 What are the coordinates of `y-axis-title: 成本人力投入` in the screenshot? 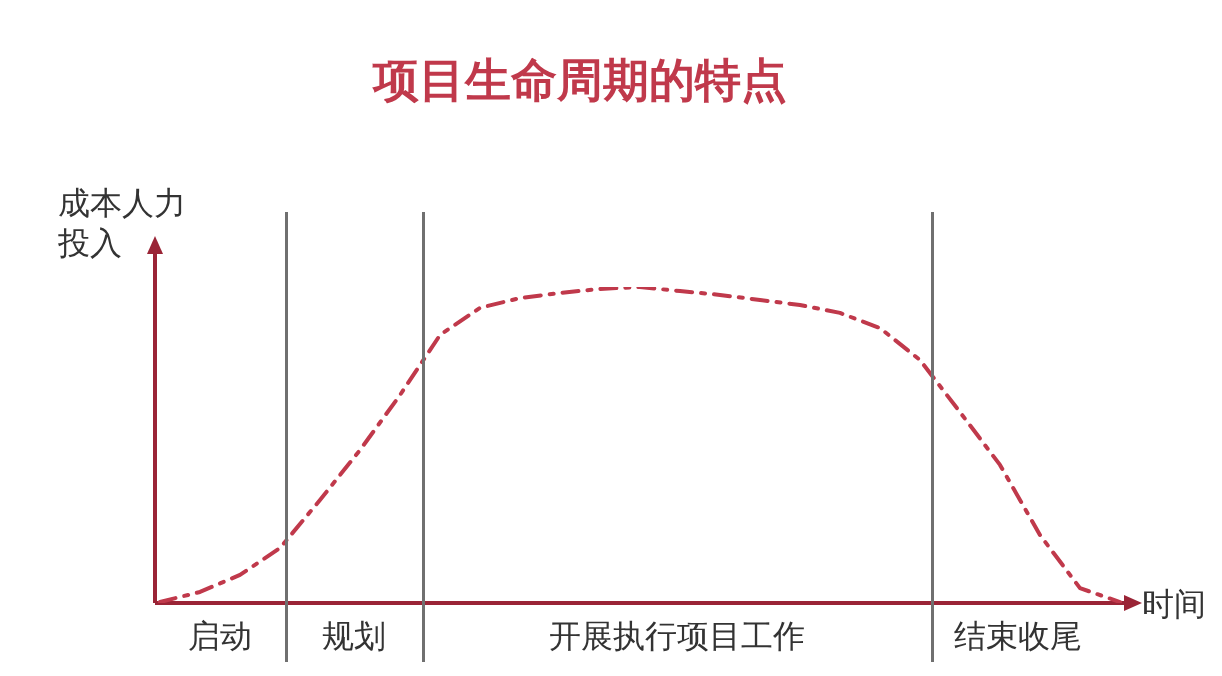 It's located at (122, 223).